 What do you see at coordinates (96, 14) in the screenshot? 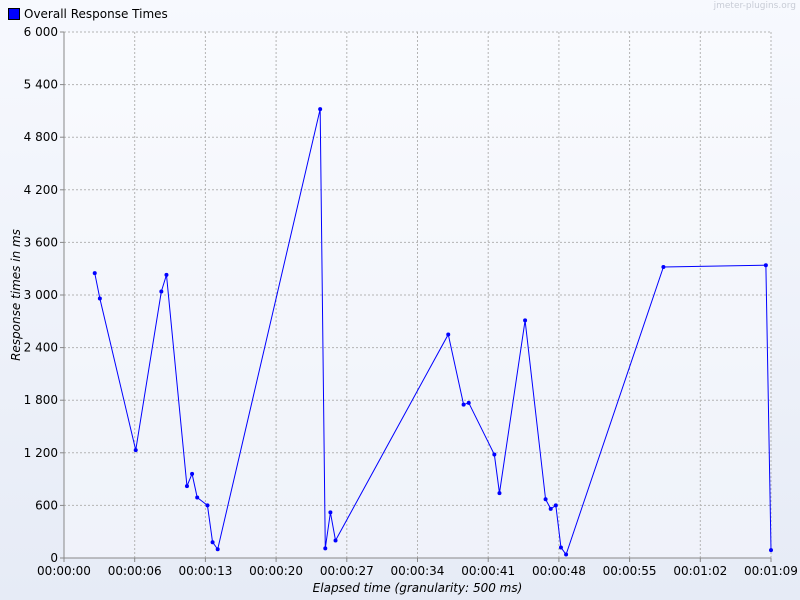
I see `legend-label: Overall Response Times` at bounding box center [96, 14].